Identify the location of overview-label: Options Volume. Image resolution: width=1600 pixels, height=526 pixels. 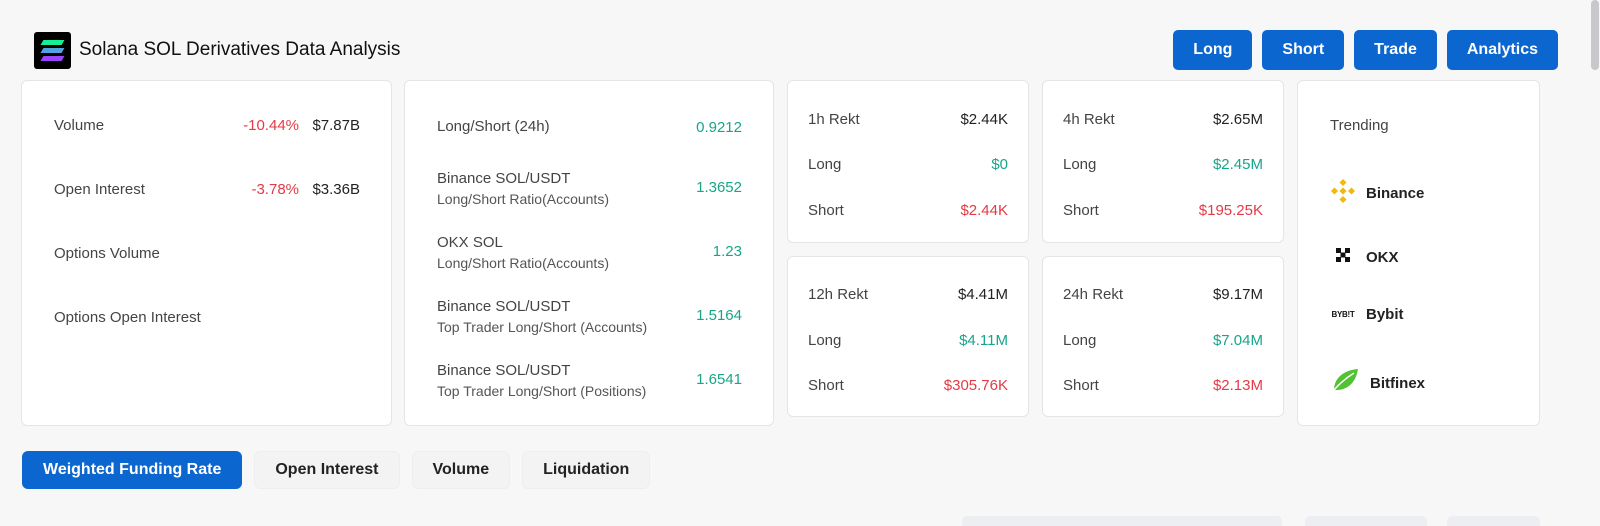
(107, 253).